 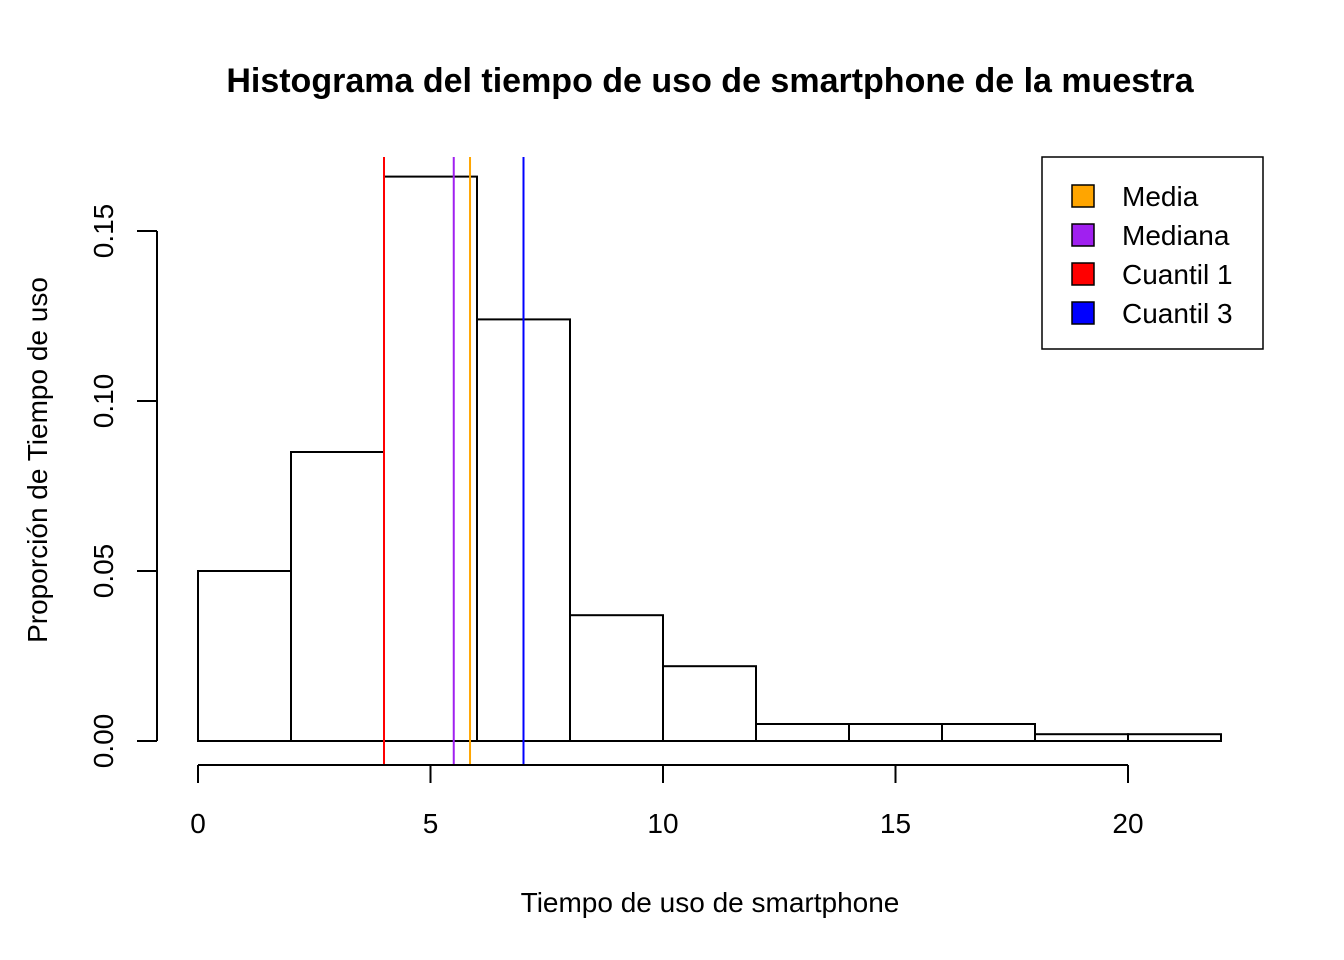 What do you see at coordinates (667, 801) in the screenshot?
I see `x-axis: 0 5 10 15 20` at bounding box center [667, 801].